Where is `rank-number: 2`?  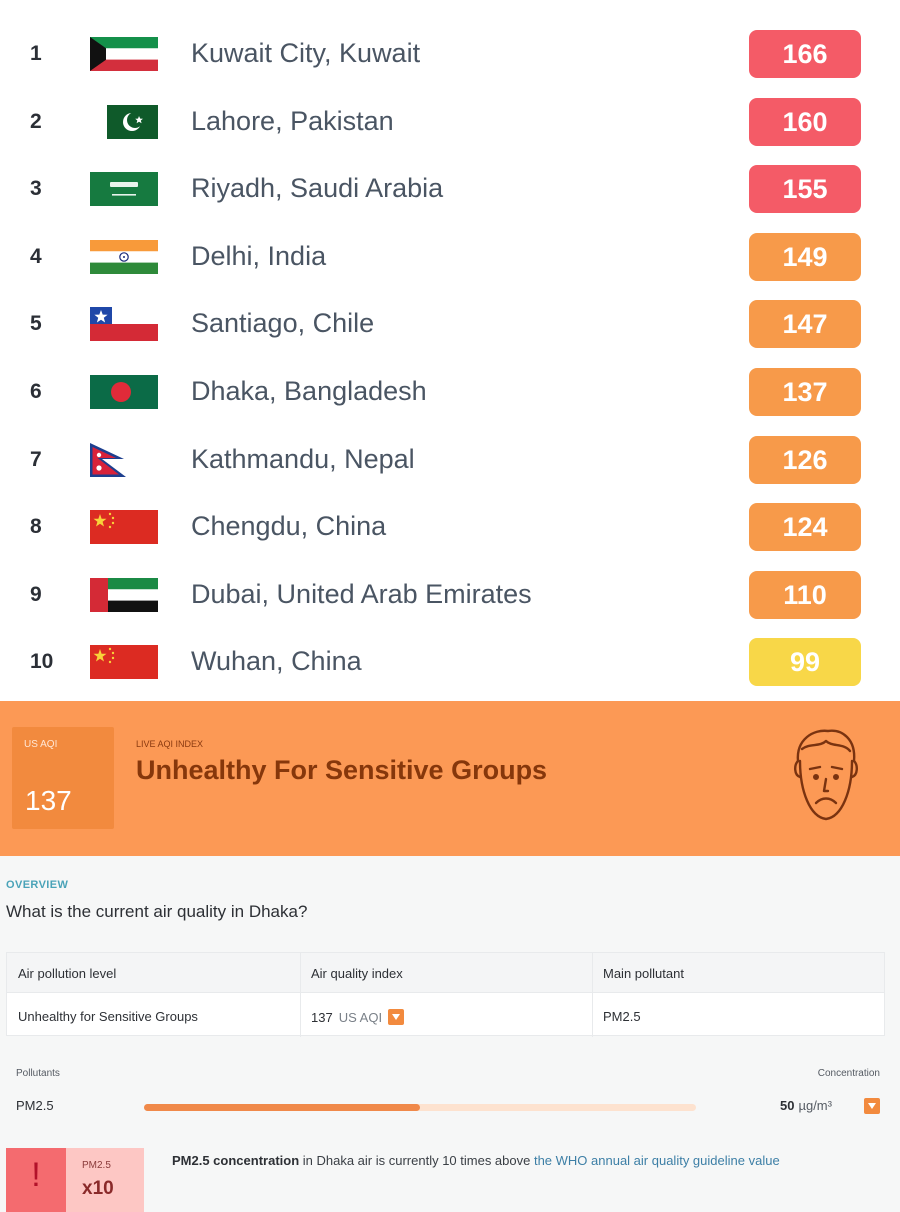 rank-number: 2 is located at coordinates (36, 121).